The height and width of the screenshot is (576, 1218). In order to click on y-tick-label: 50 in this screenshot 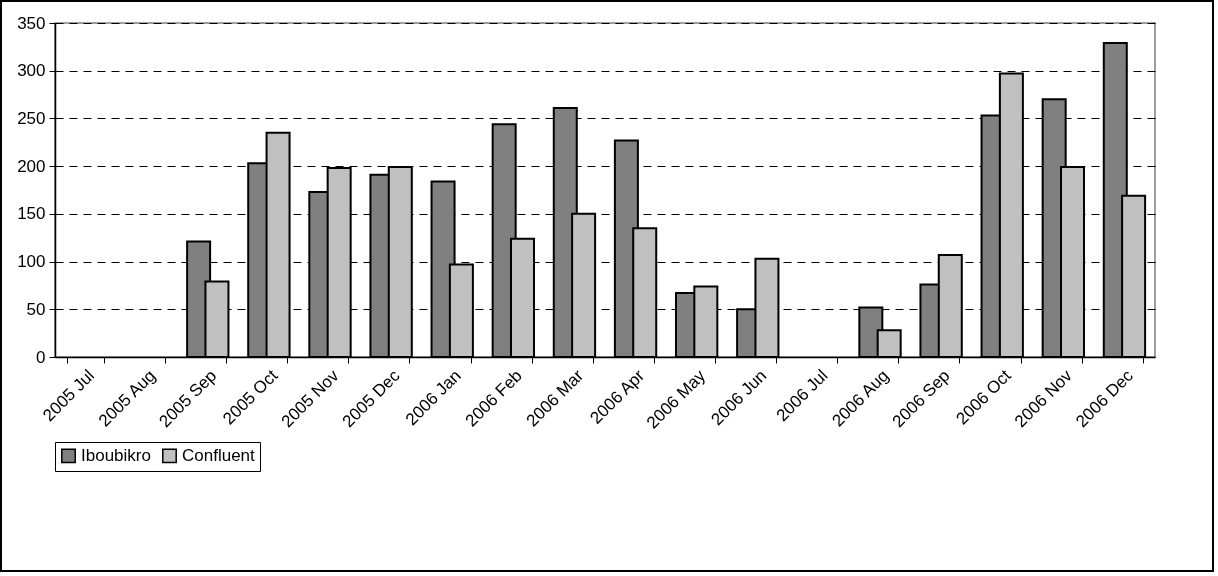, I will do `click(36, 309)`.